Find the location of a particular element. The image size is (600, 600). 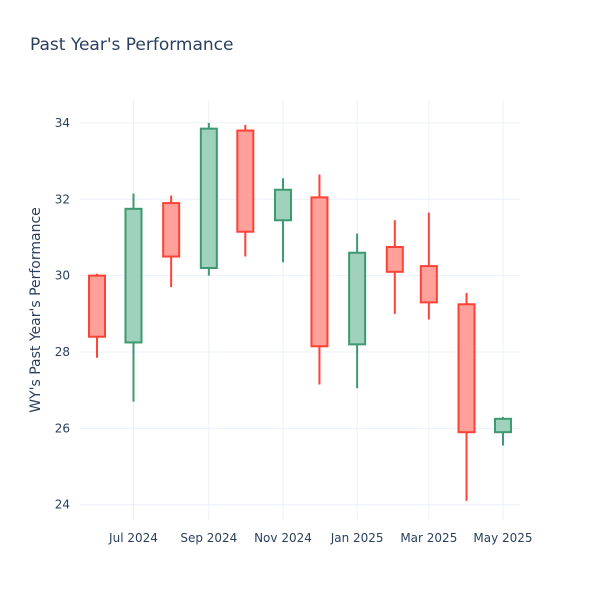

y-tick-label: 24 is located at coordinates (62, 505).